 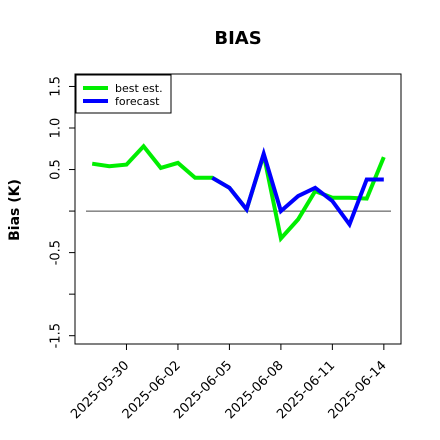 I want to click on series-line-forecast, so click(x=297, y=187).